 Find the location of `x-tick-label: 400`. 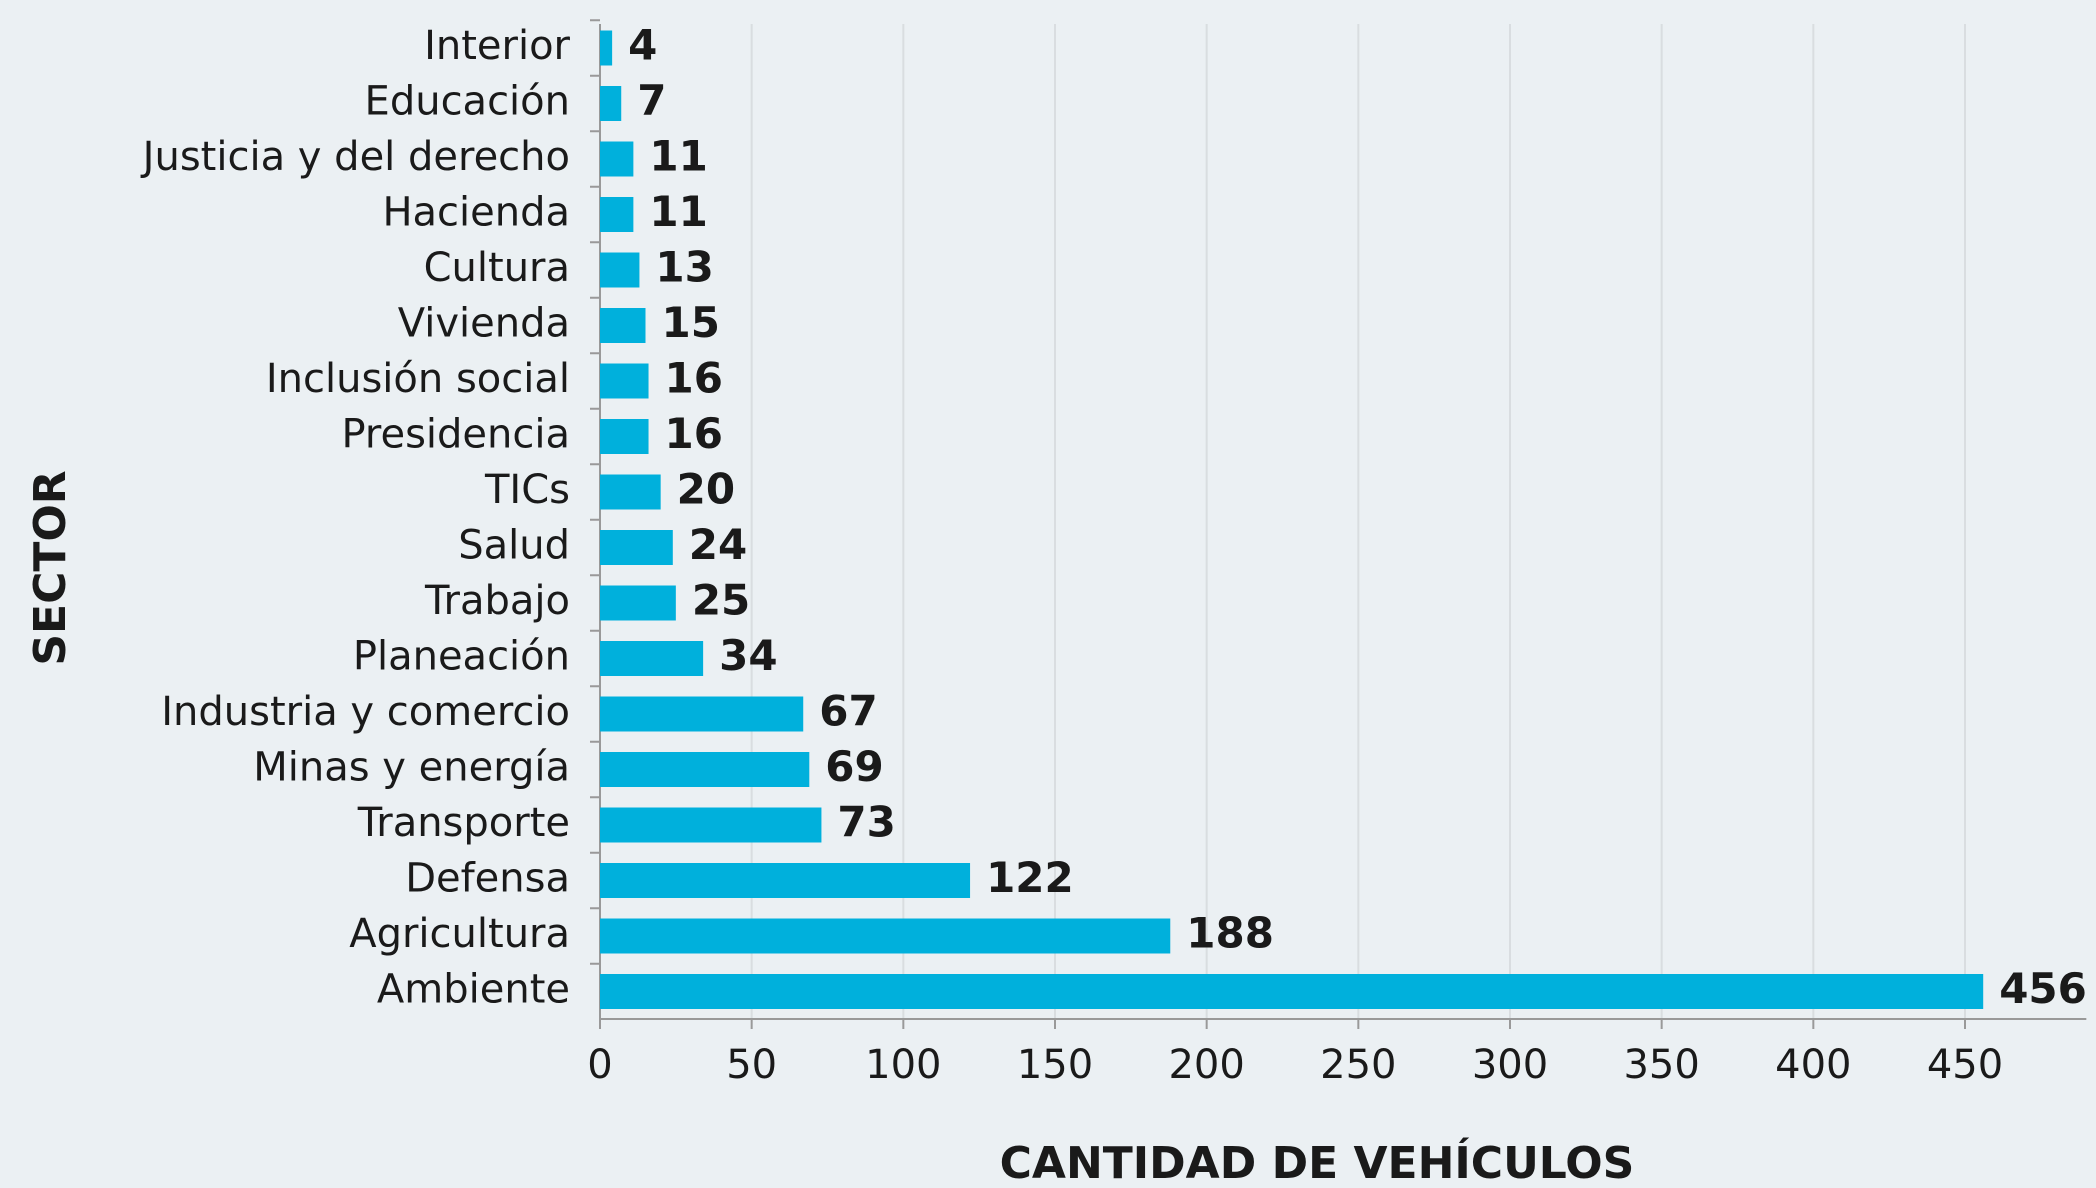

x-tick-label: 400 is located at coordinates (1813, 1065).